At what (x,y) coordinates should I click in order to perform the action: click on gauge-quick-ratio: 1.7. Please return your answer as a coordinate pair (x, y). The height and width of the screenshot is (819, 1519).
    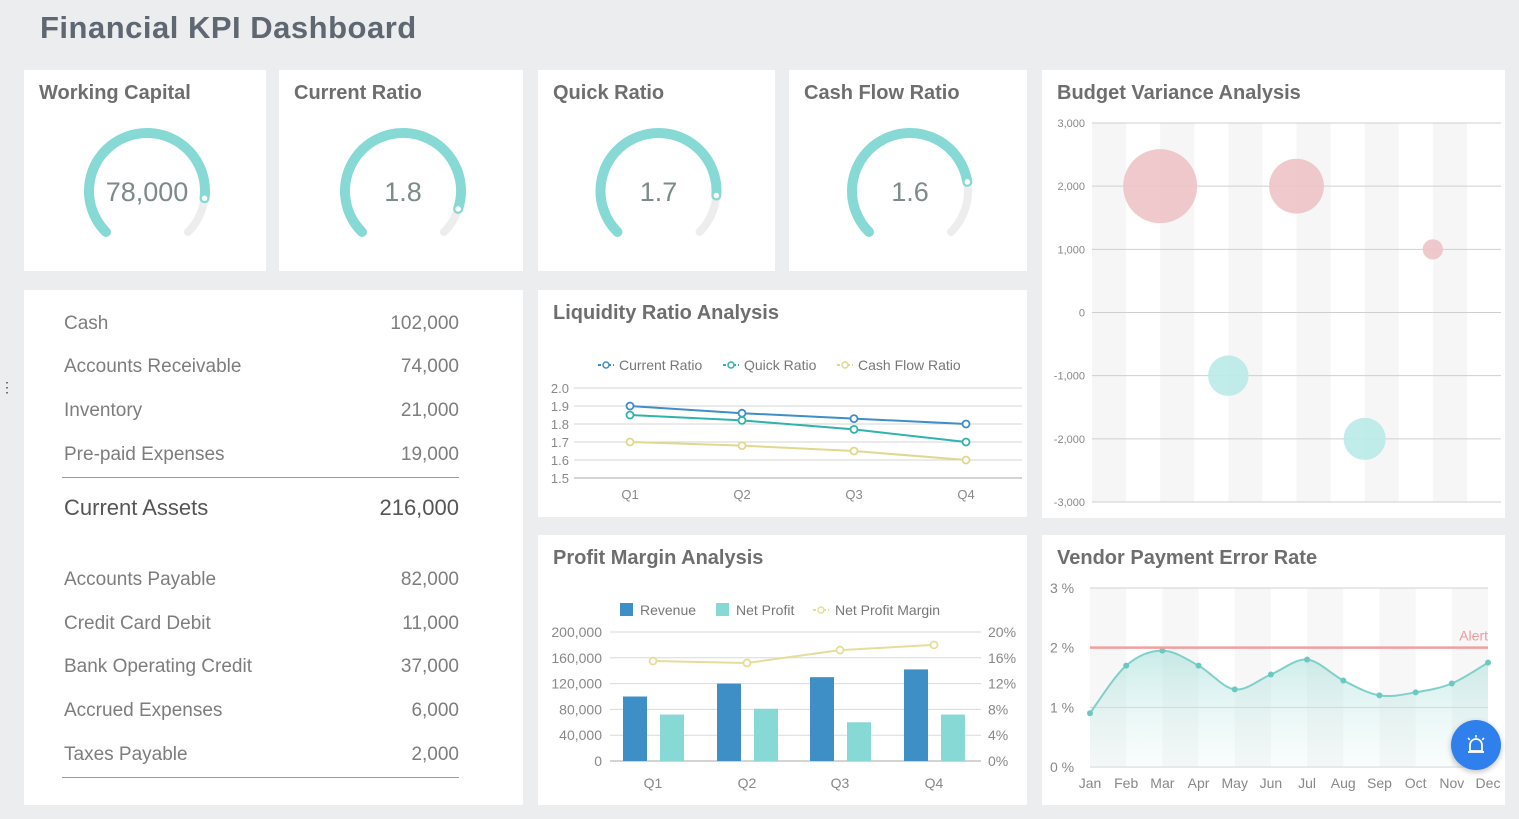
    Looking at the image, I should click on (658, 183).